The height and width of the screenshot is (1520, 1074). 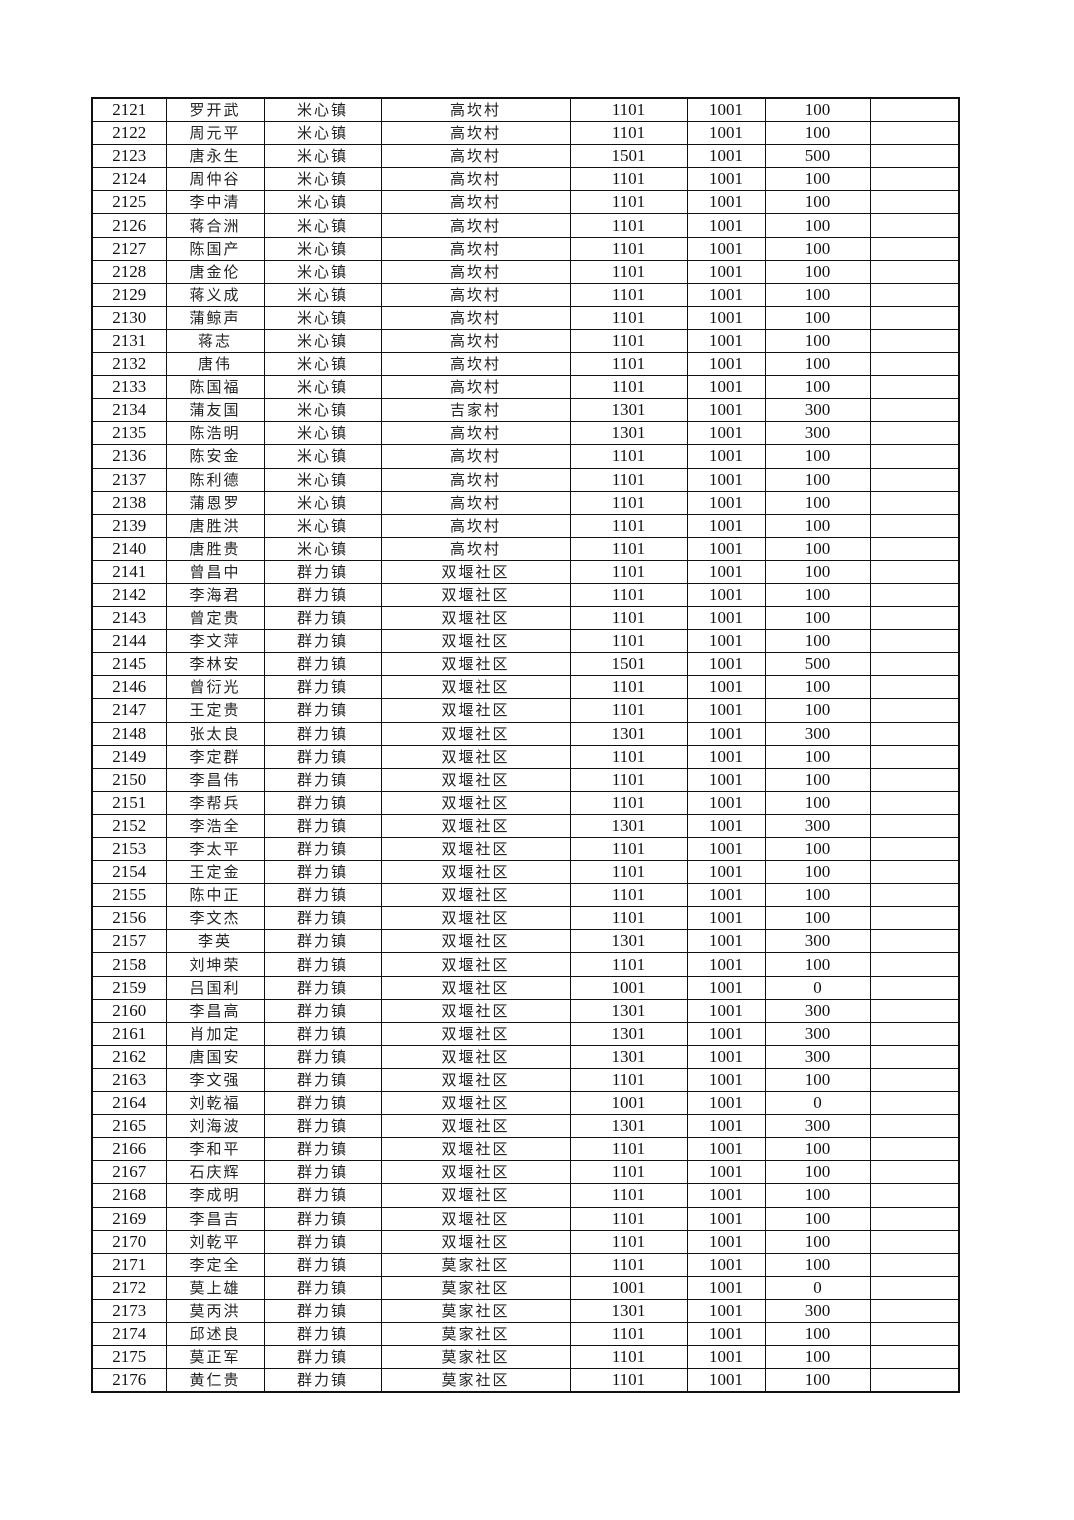 I want to click on table-row: 2157 李英 群力镇 双堰社区 1301 1001 300, so click(x=525, y=941).